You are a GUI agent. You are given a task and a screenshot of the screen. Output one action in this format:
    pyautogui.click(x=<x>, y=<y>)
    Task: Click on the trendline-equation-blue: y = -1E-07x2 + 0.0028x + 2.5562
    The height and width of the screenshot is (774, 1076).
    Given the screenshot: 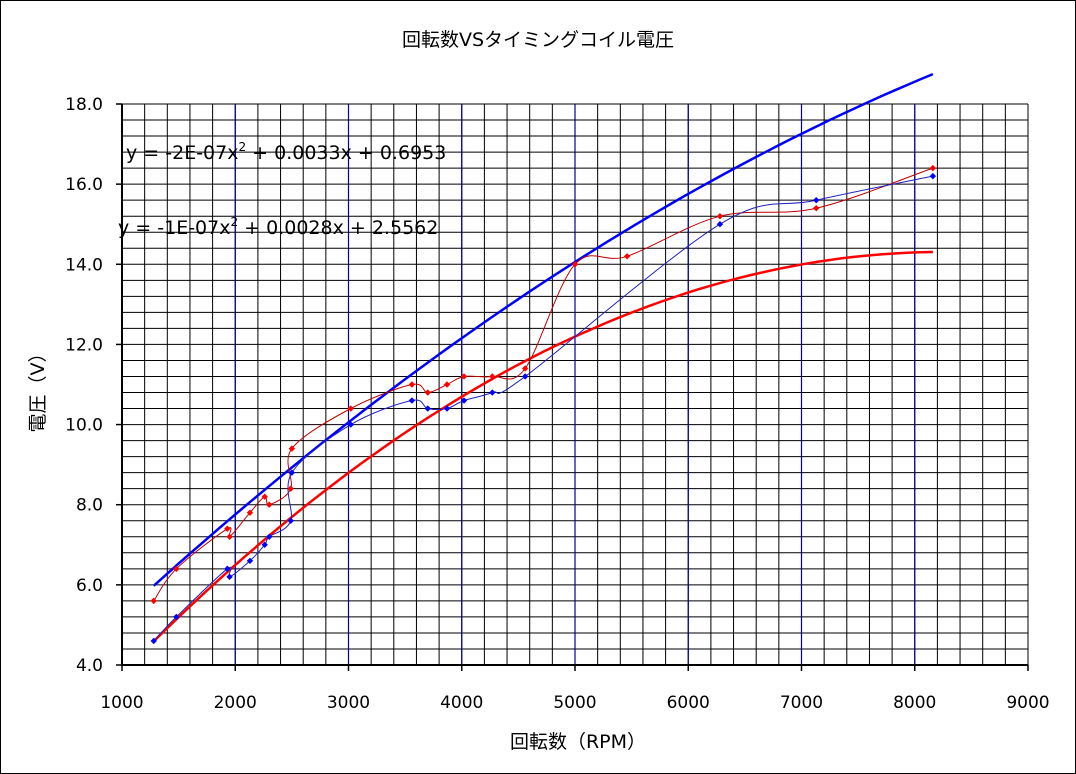 What is the action you would take?
    pyautogui.click(x=278, y=227)
    